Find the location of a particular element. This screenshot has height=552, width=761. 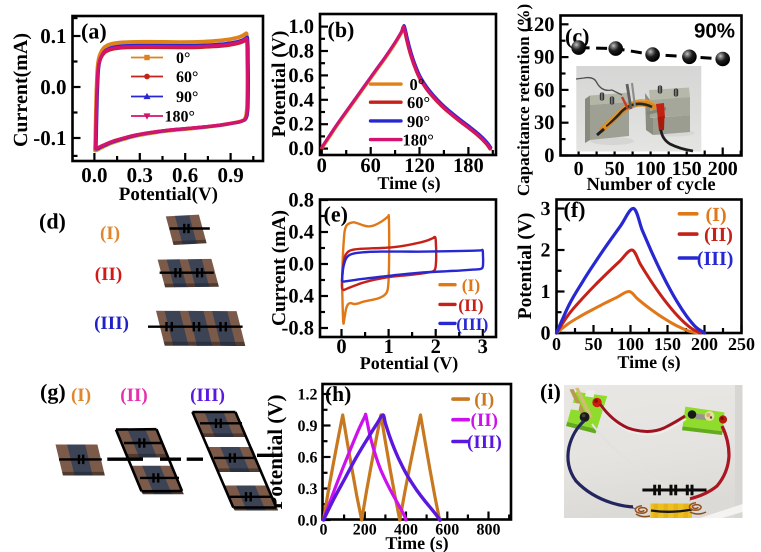

svg-text: 1.2 is located at coordinates (308, 395).